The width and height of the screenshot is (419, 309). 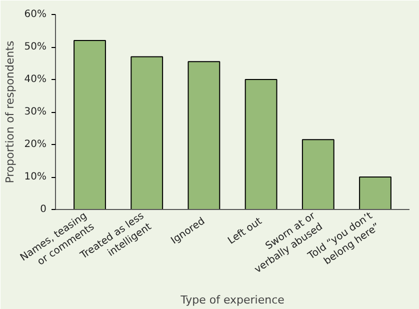 What do you see at coordinates (35, 144) in the screenshot?
I see `y-tick-label: 20%` at bounding box center [35, 144].